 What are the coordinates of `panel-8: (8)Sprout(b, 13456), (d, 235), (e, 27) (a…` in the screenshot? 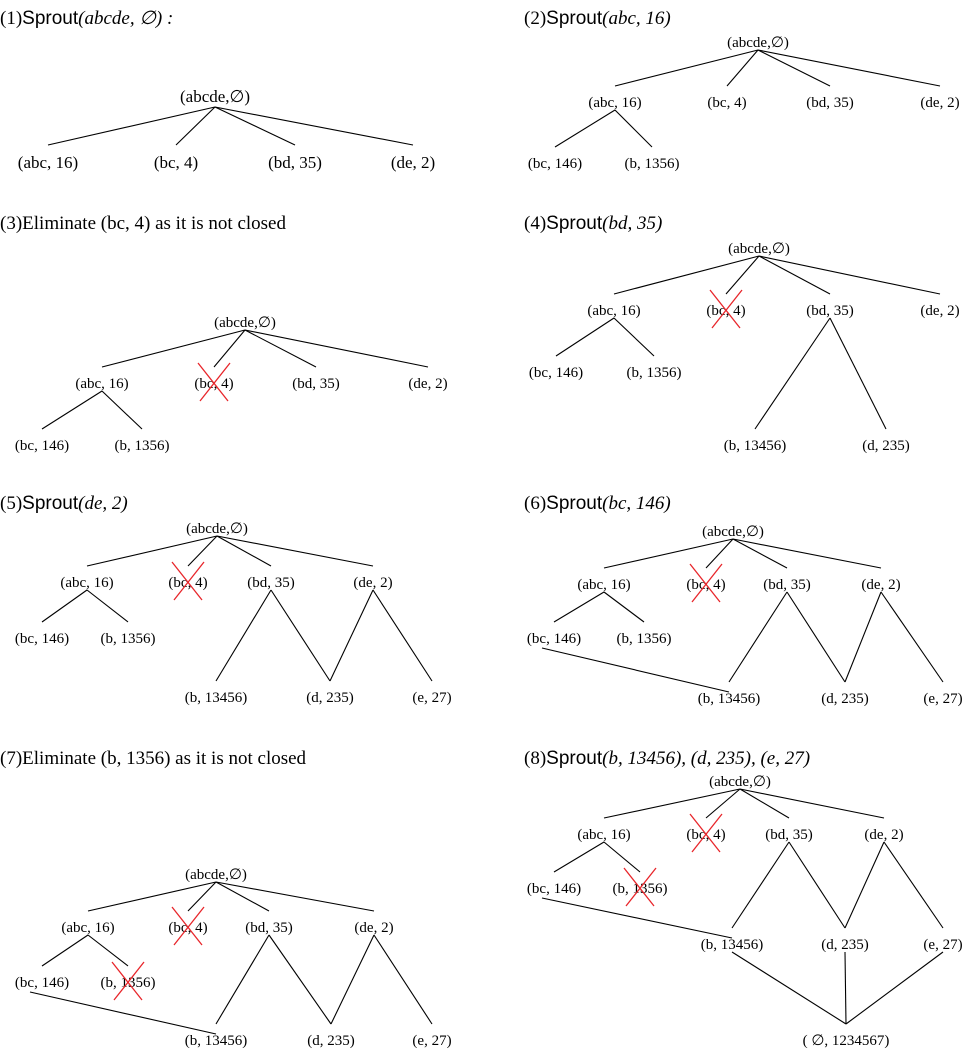 It's located at (743, 898).